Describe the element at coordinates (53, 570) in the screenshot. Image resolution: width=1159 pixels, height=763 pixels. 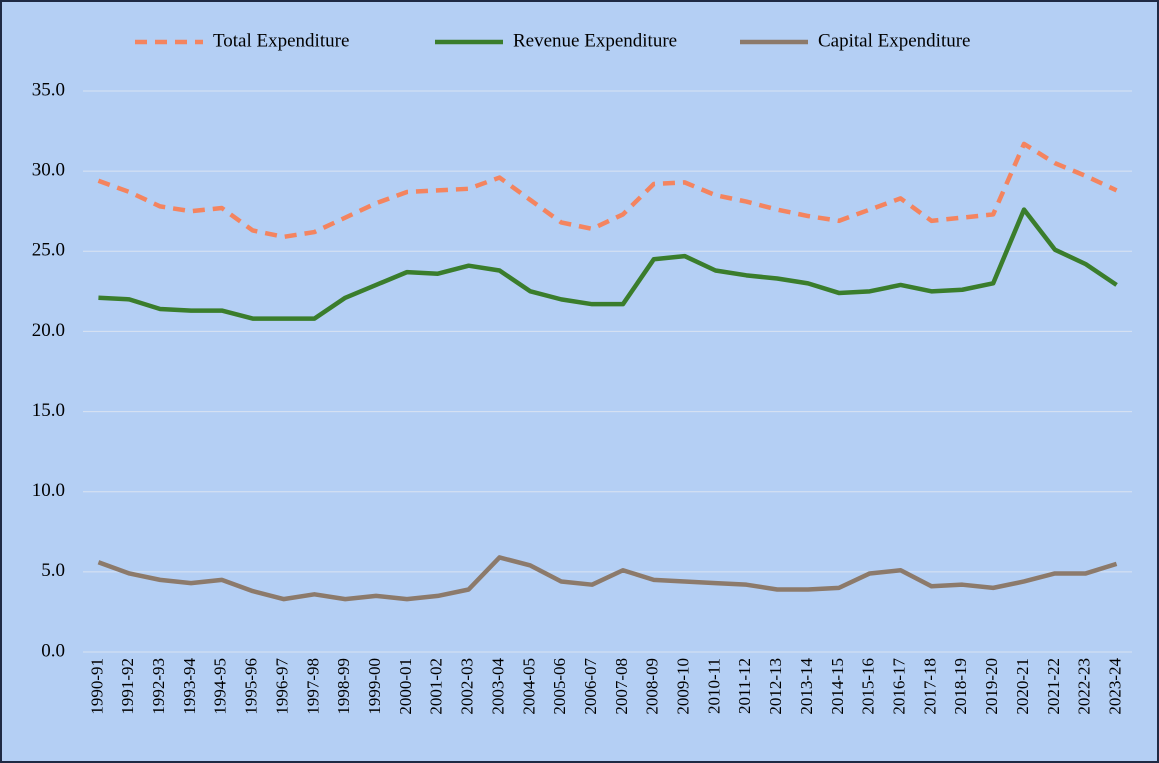
I see `y-tick-label: 5.0` at that location.